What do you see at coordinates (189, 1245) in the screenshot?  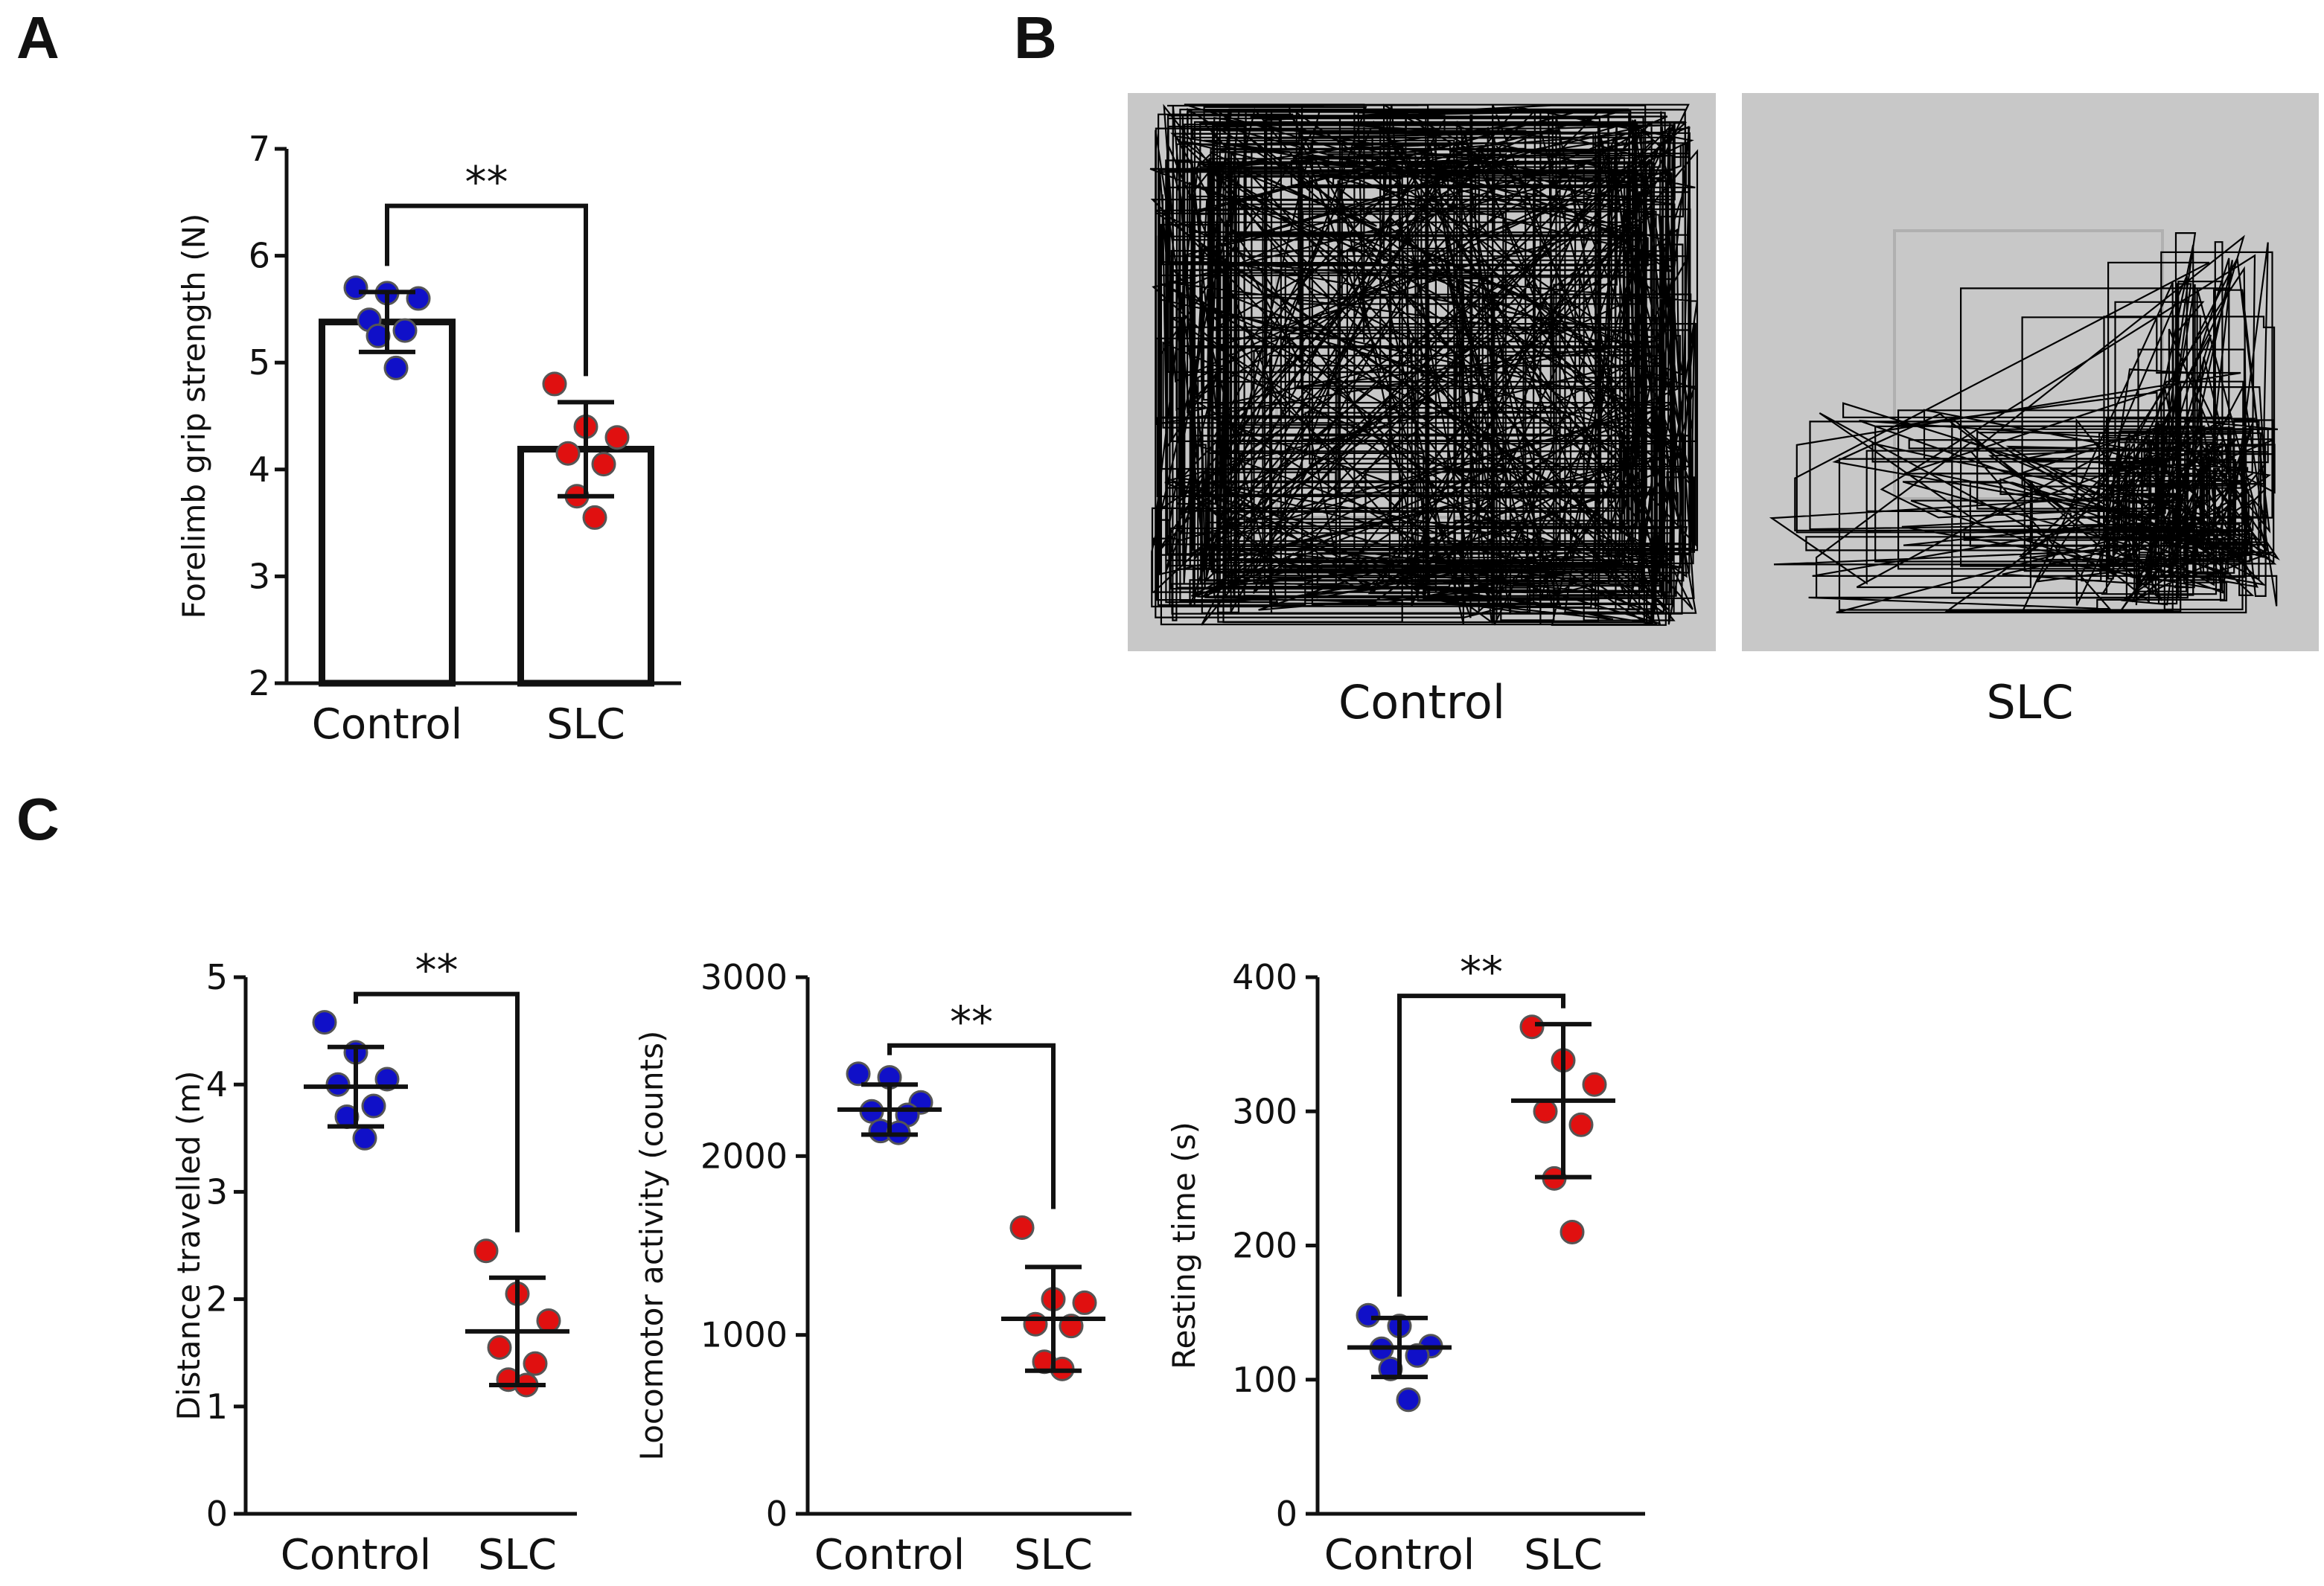 I see `y-axis-label: Distance travelled (m)` at bounding box center [189, 1245].